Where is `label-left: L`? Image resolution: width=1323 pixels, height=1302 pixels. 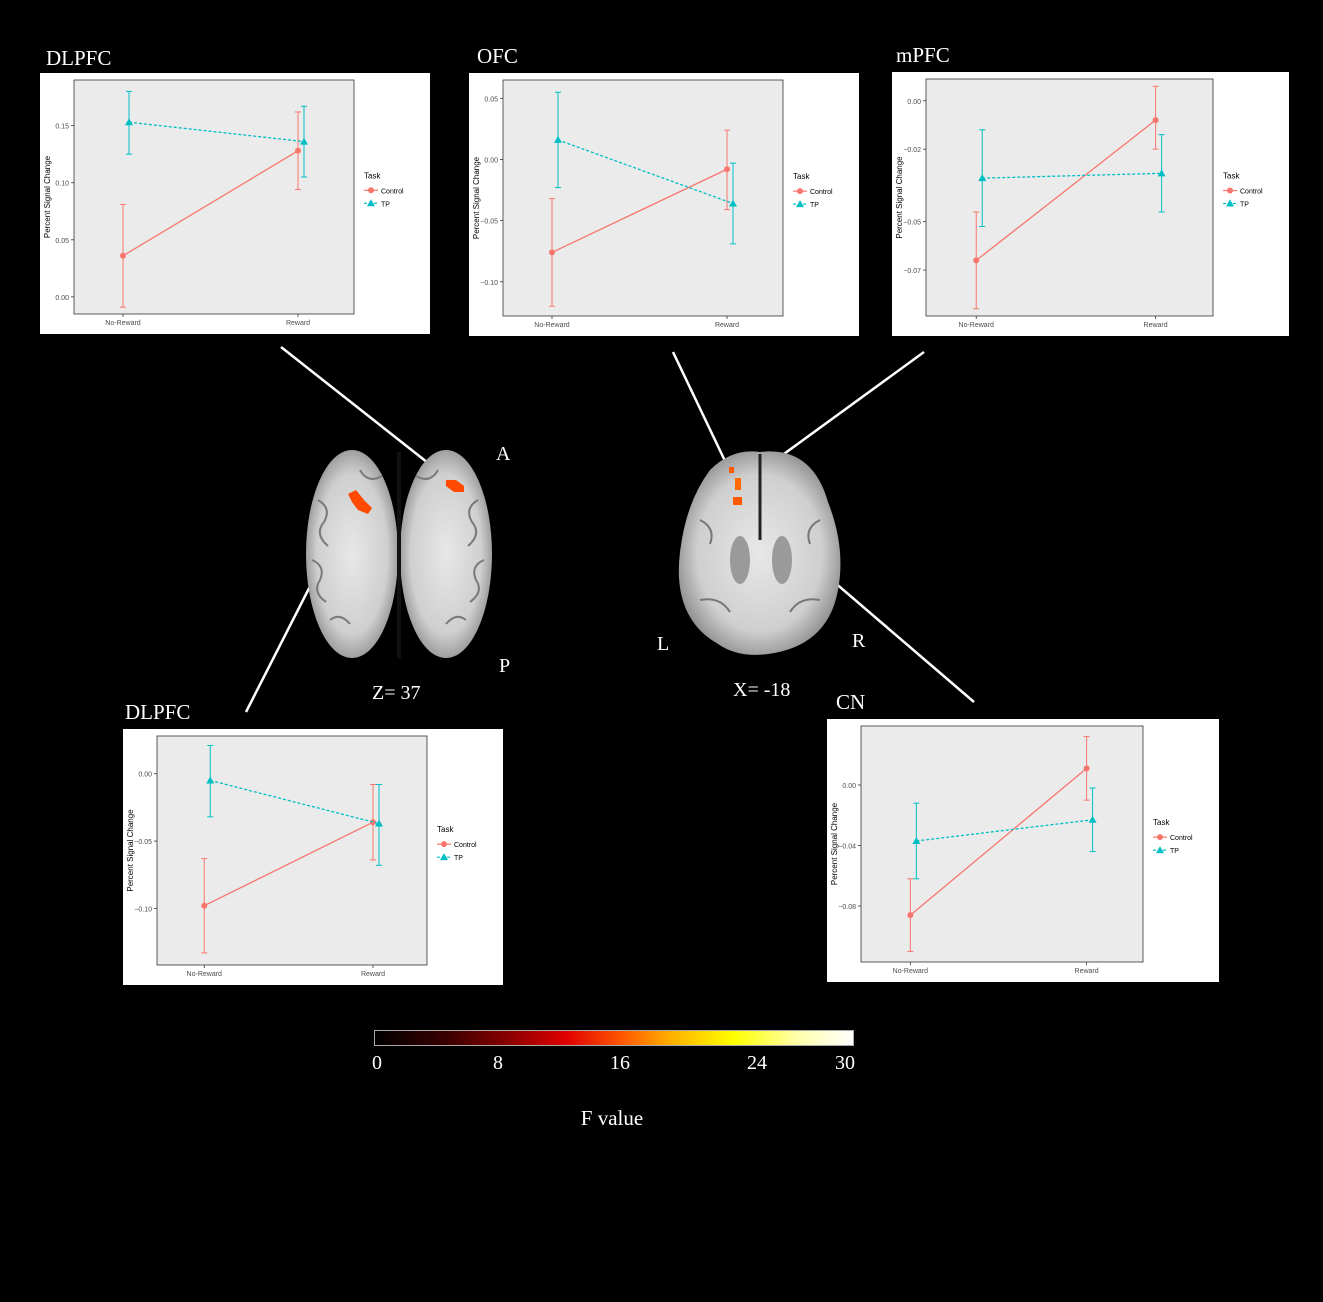
label-left: L is located at coordinates (663, 644).